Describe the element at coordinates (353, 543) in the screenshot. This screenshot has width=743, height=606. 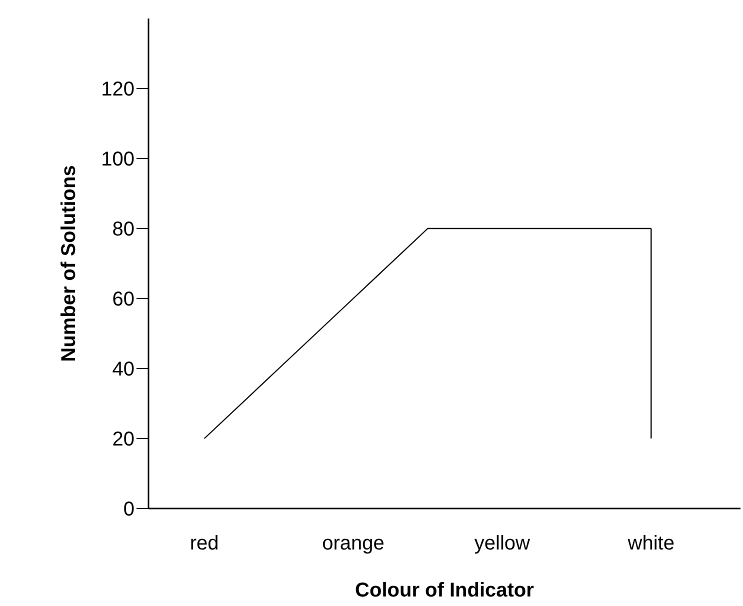
I see `x-tick-label: orange` at that location.